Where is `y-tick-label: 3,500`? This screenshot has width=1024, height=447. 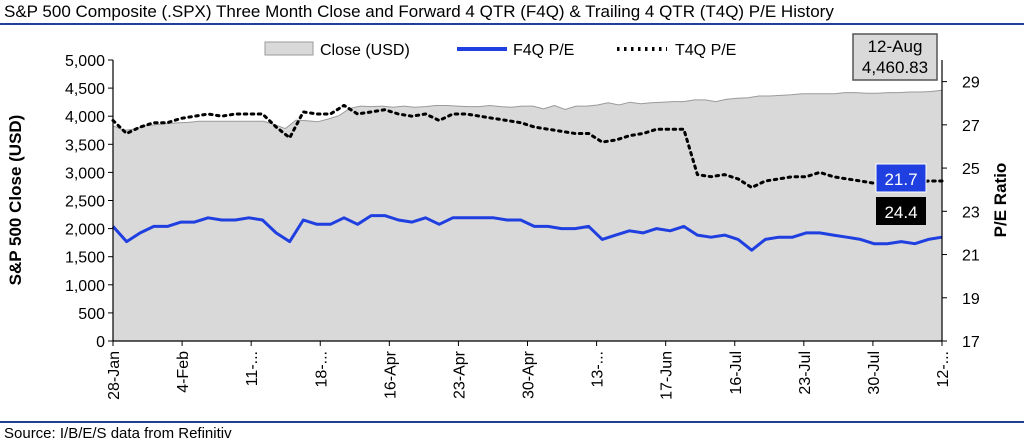 y-tick-label: 3,500 is located at coordinates (85, 145).